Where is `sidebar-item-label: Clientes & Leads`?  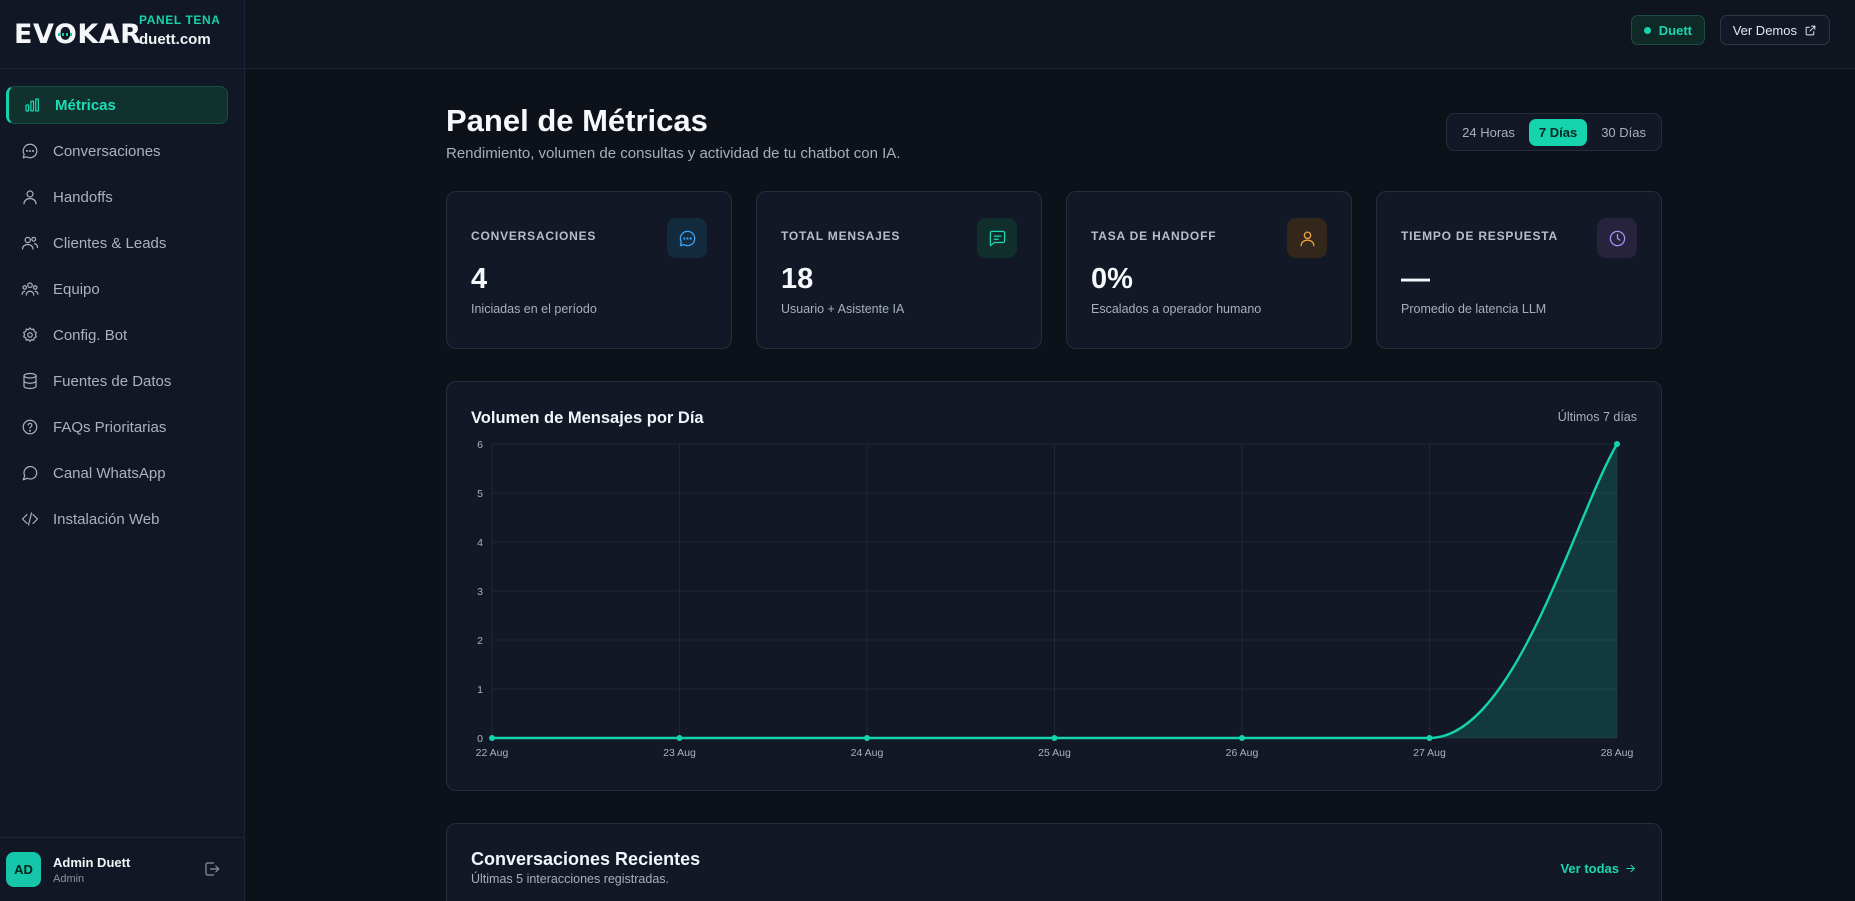 sidebar-item-label: Clientes & Leads is located at coordinates (110, 243).